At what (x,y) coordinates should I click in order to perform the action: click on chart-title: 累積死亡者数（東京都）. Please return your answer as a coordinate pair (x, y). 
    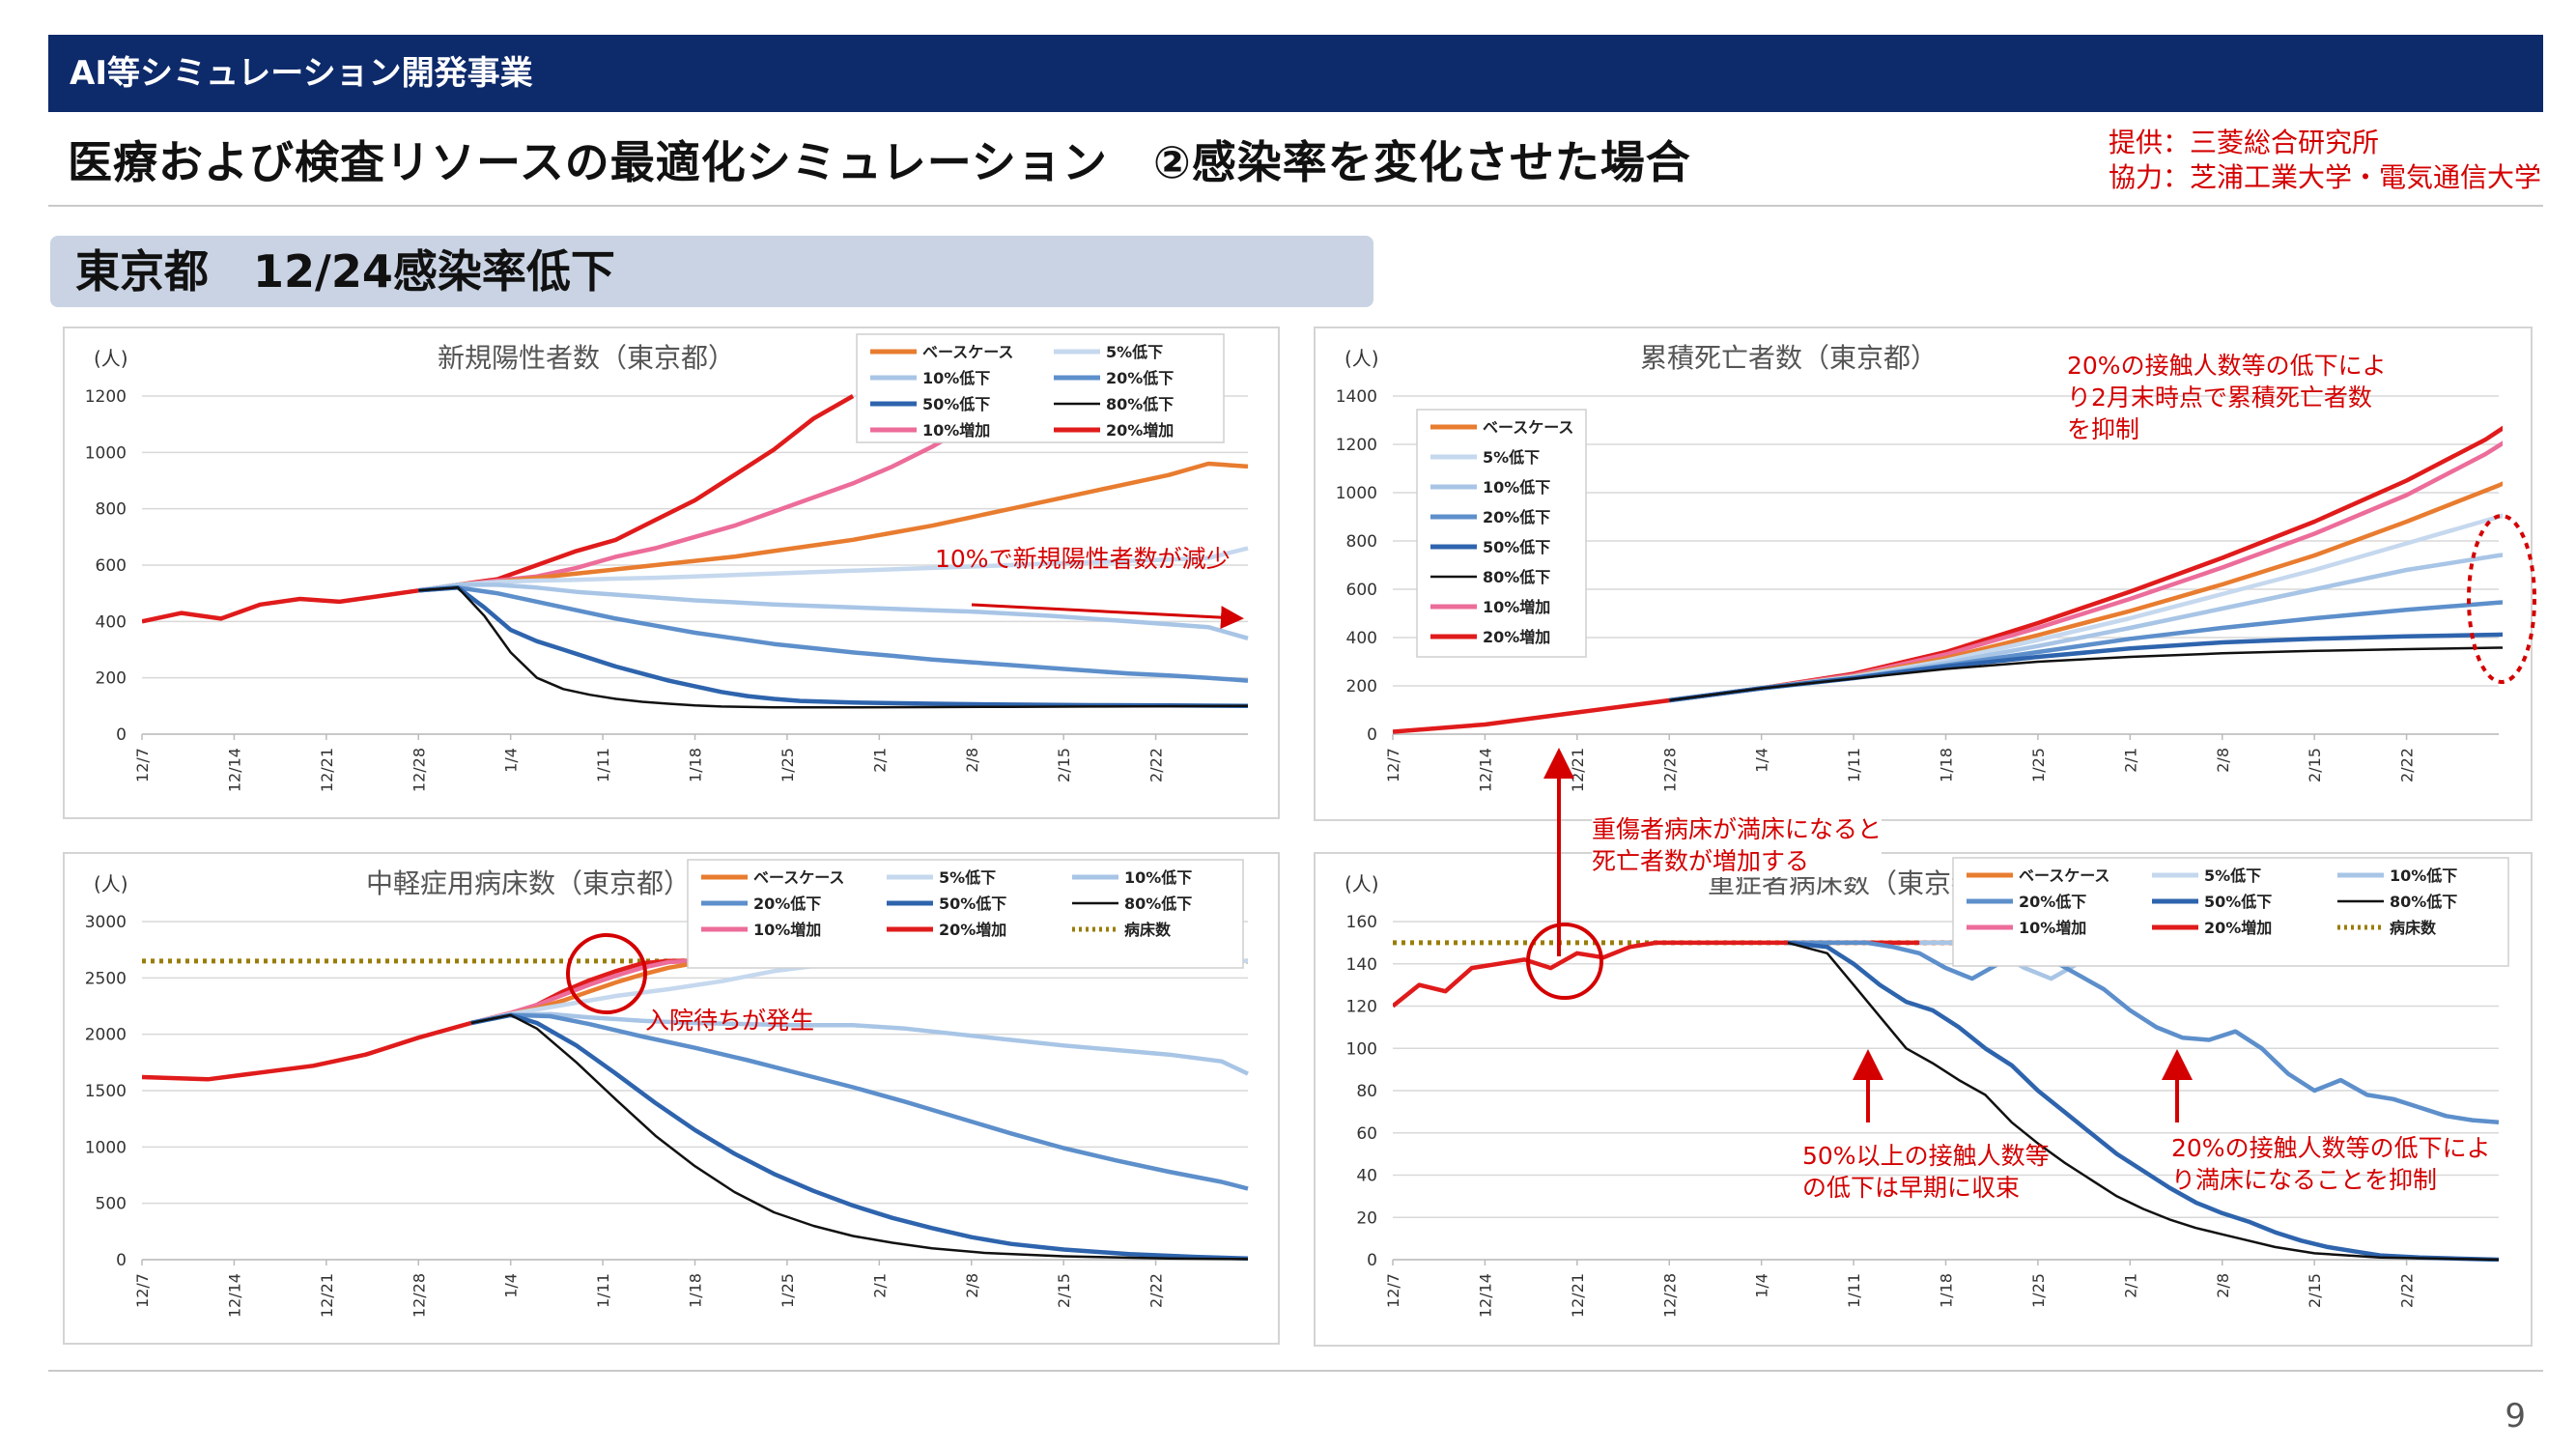
    Looking at the image, I should click on (1789, 358).